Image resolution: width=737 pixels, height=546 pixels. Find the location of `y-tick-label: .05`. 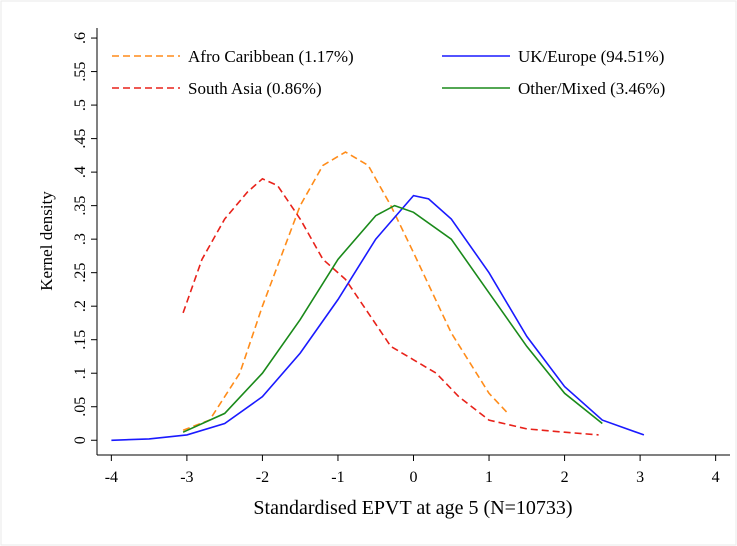

y-tick-label: .05 is located at coordinates (80, 407).